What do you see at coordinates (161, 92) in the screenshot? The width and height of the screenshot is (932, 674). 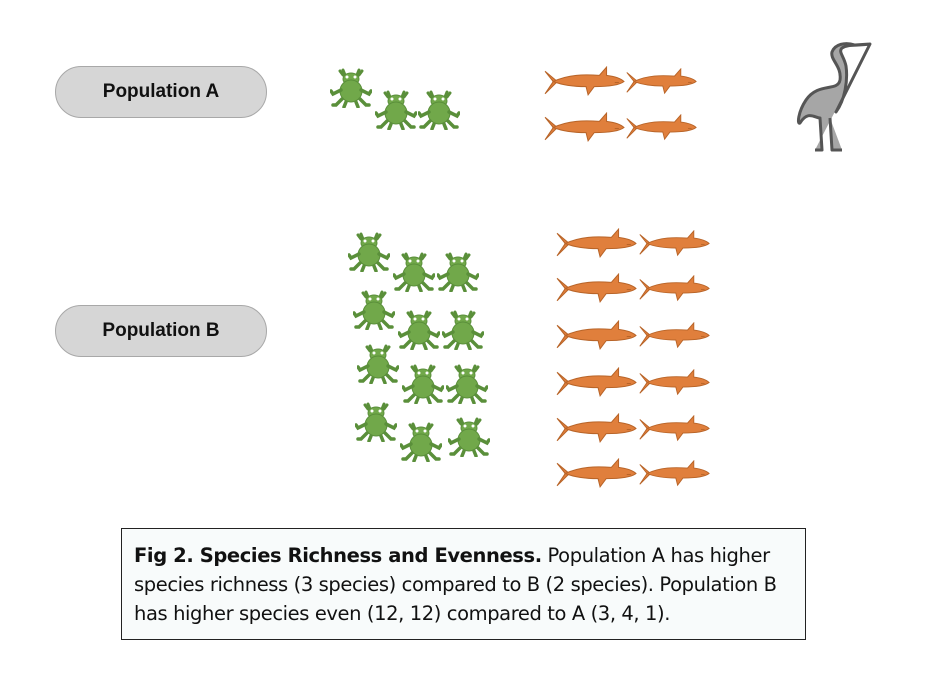 I see `population-a-label: Population A` at bounding box center [161, 92].